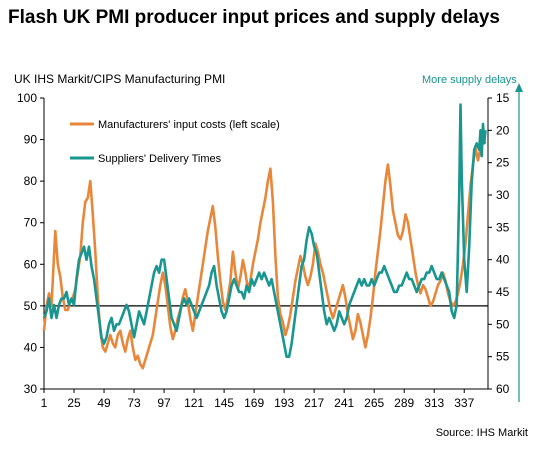 The width and height of the screenshot is (540, 451). Describe the element at coordinates (284, 403) in the screenshot. I see `x-tick-label: 193` at that location.